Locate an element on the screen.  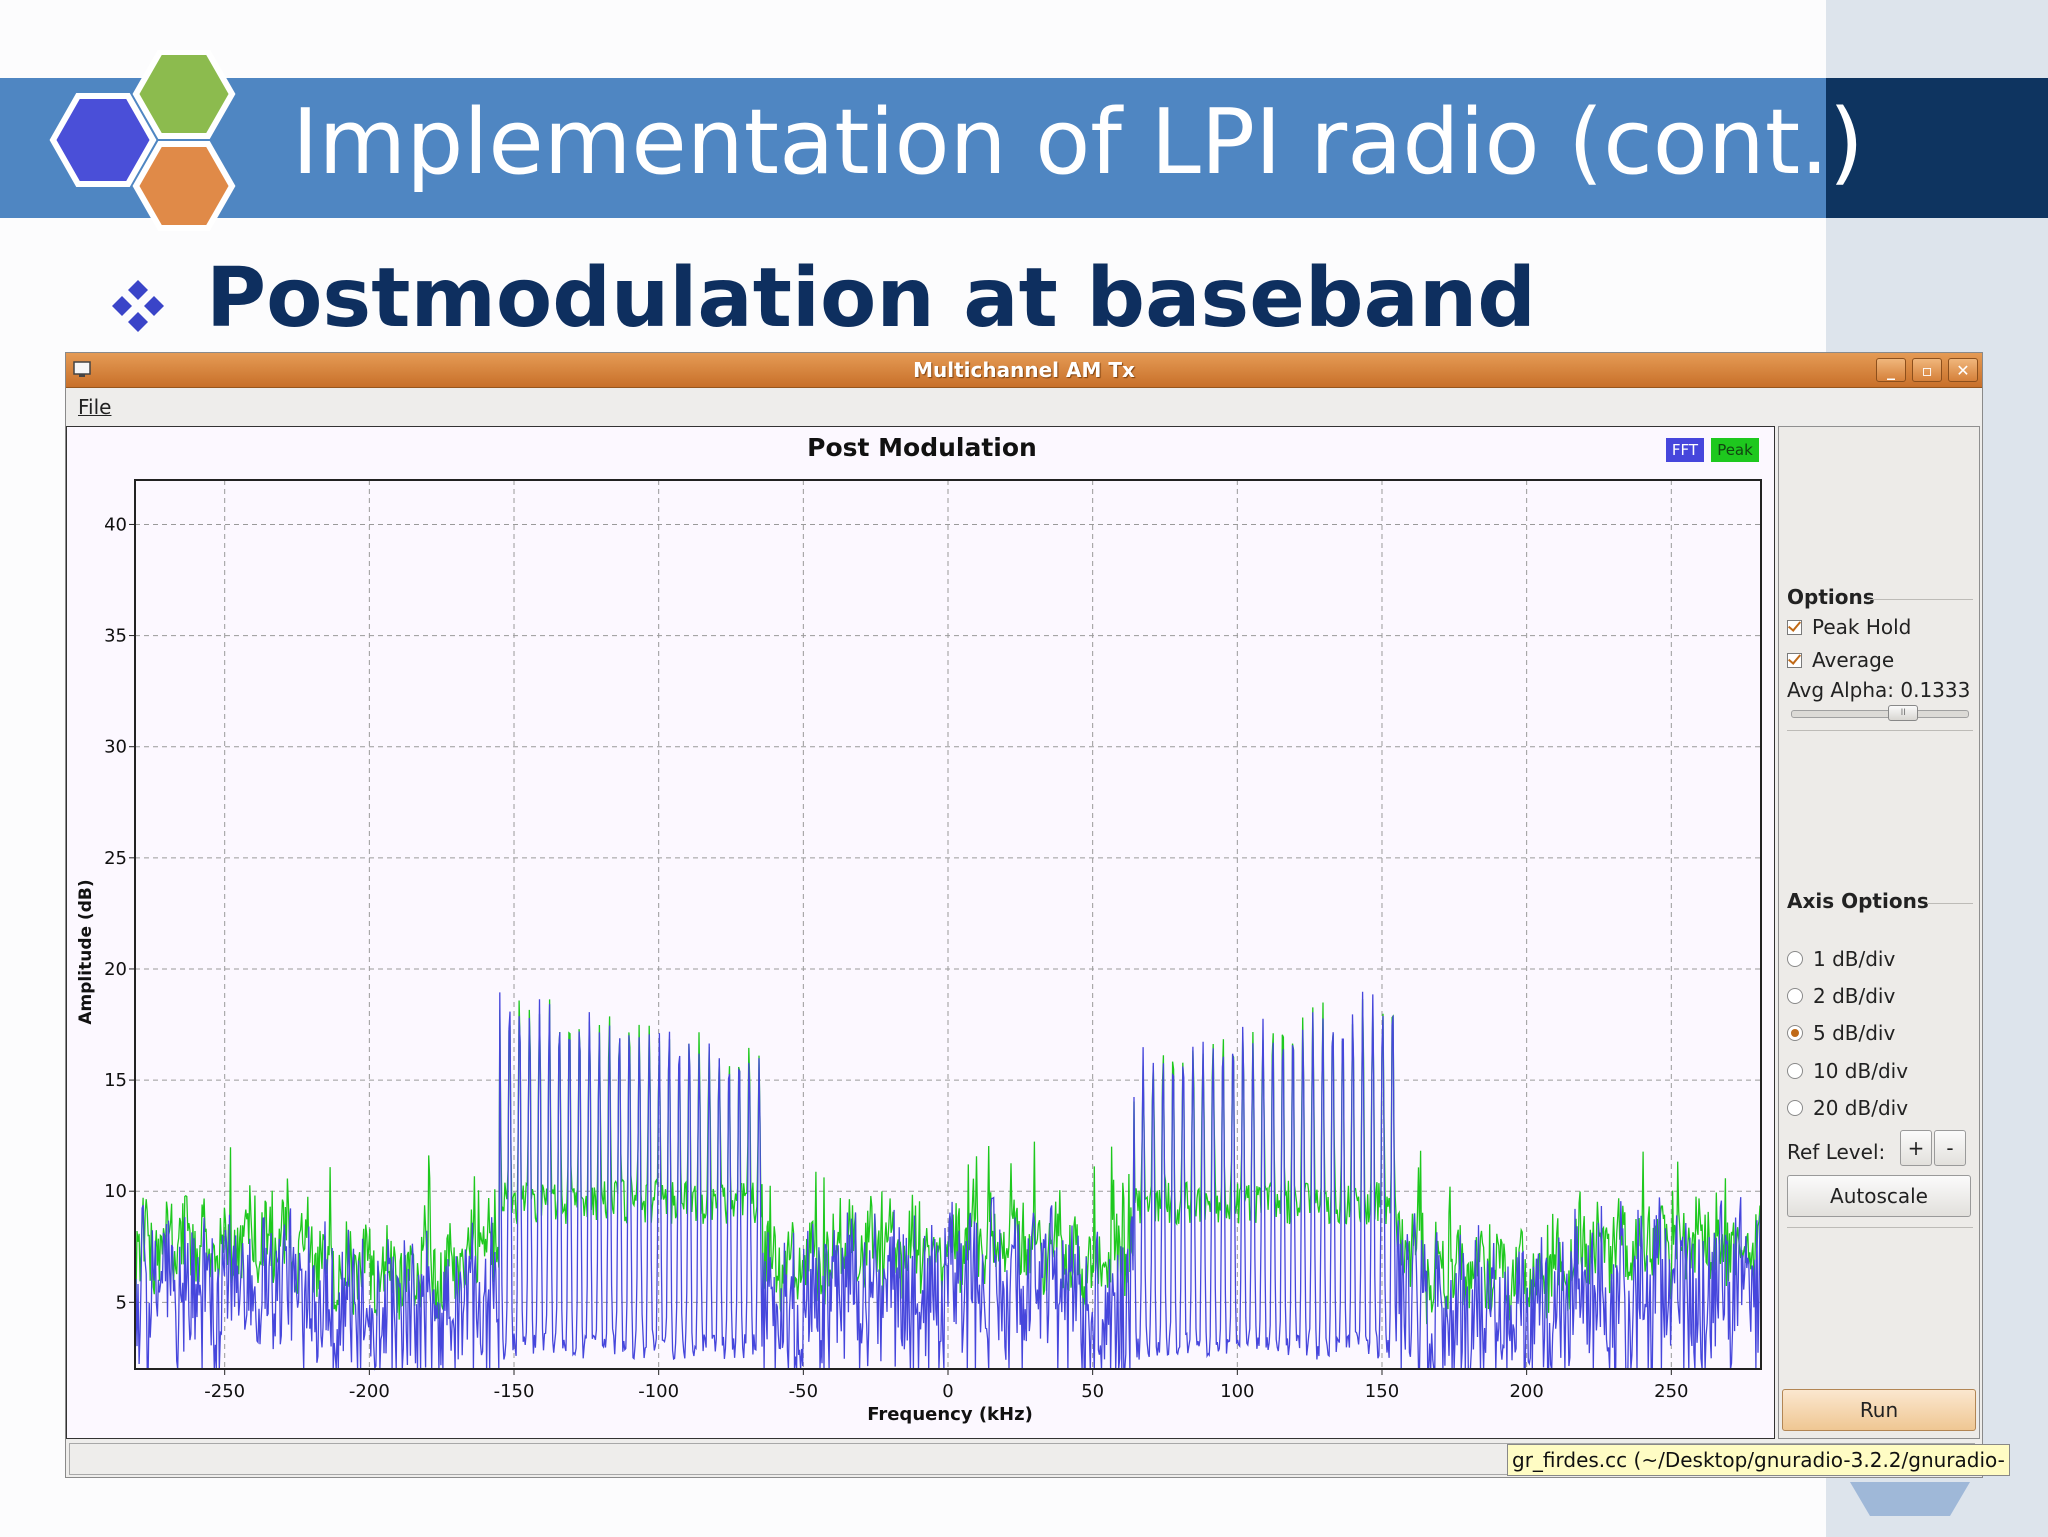
y-tick-label: 30 is located at coordinates (115, 747).